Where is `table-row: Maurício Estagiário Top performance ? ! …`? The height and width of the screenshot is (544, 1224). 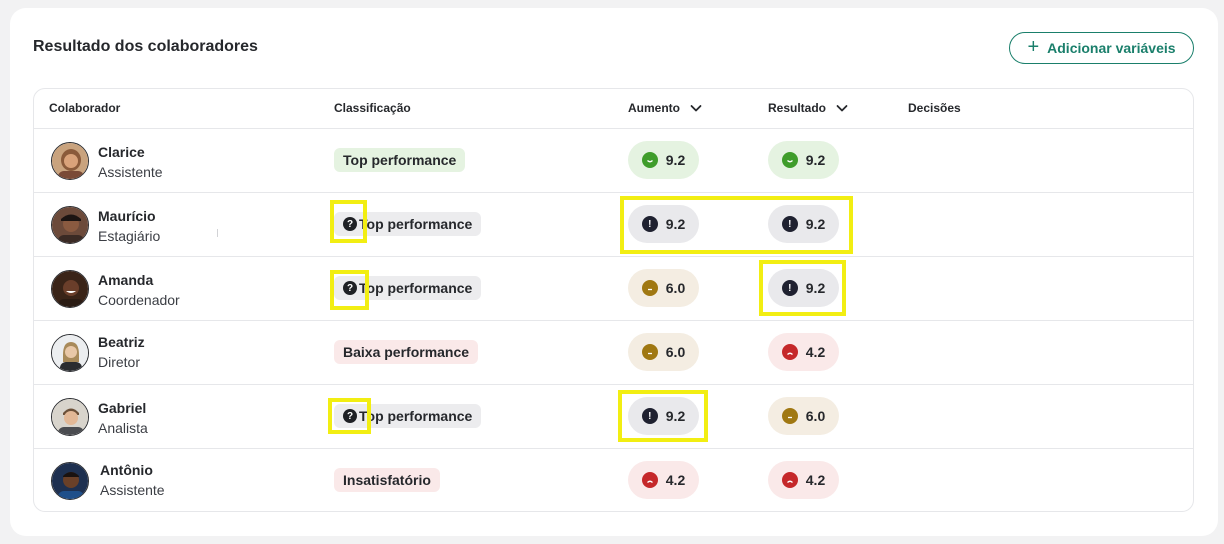 table-row: Maurício Estagiário Top performance ? ! … is located at coordinates (613, 225).